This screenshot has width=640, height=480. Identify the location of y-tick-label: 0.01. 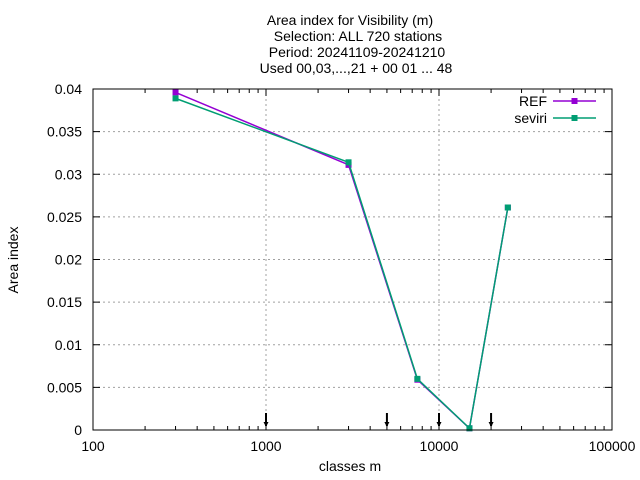
(68, 345).